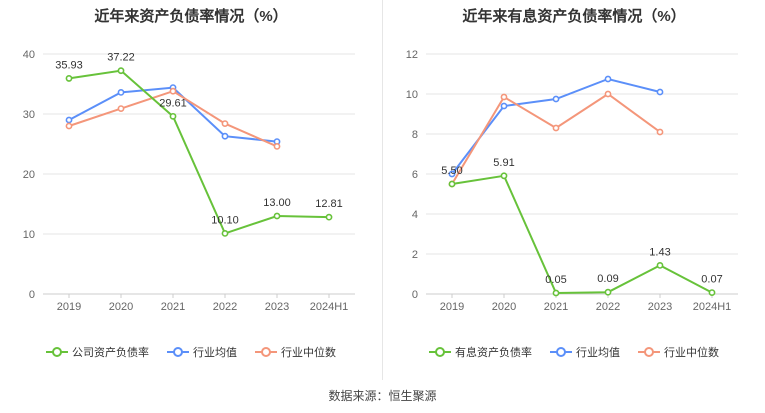  What do you see at coordinates (574, 16) in the screenshot?
I see `chart-title: 近年来有息资产负债率情况（%）` at bounding box center [574, 16].